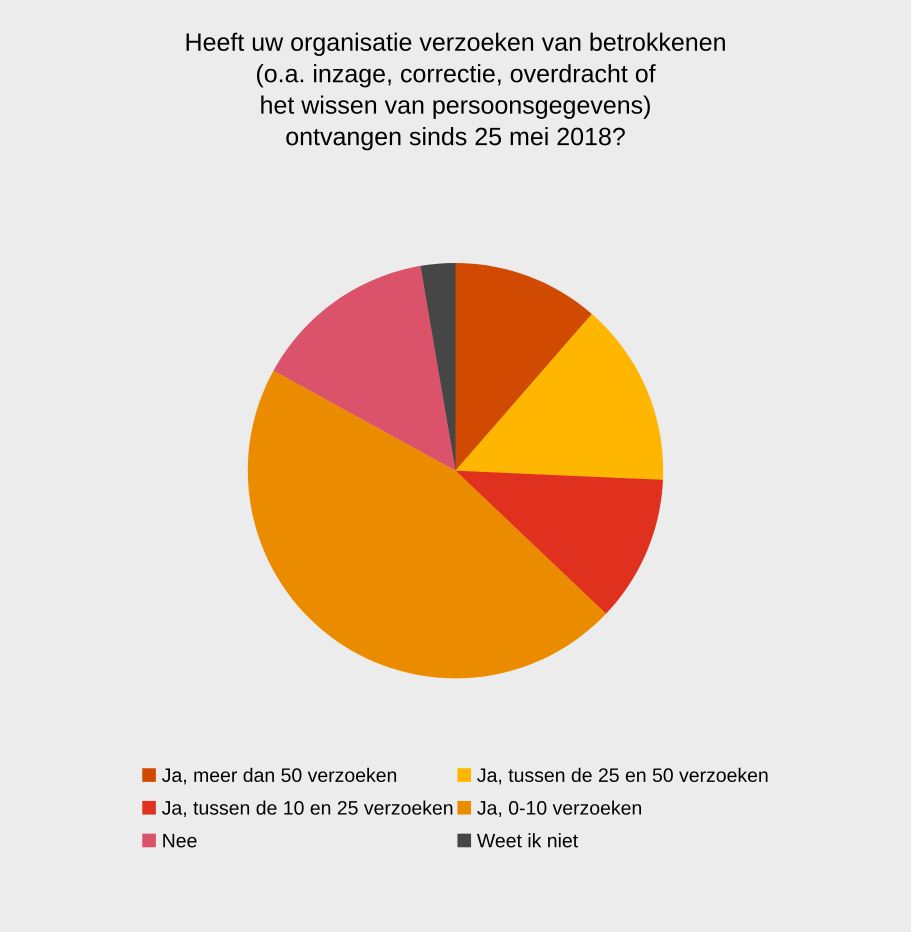 This screenshot has width=911, height=932. Describe the element at coordinates (559, 809) in the screenshot. I see `legend-label: Ja, 0-10 verzoeken` at that location.